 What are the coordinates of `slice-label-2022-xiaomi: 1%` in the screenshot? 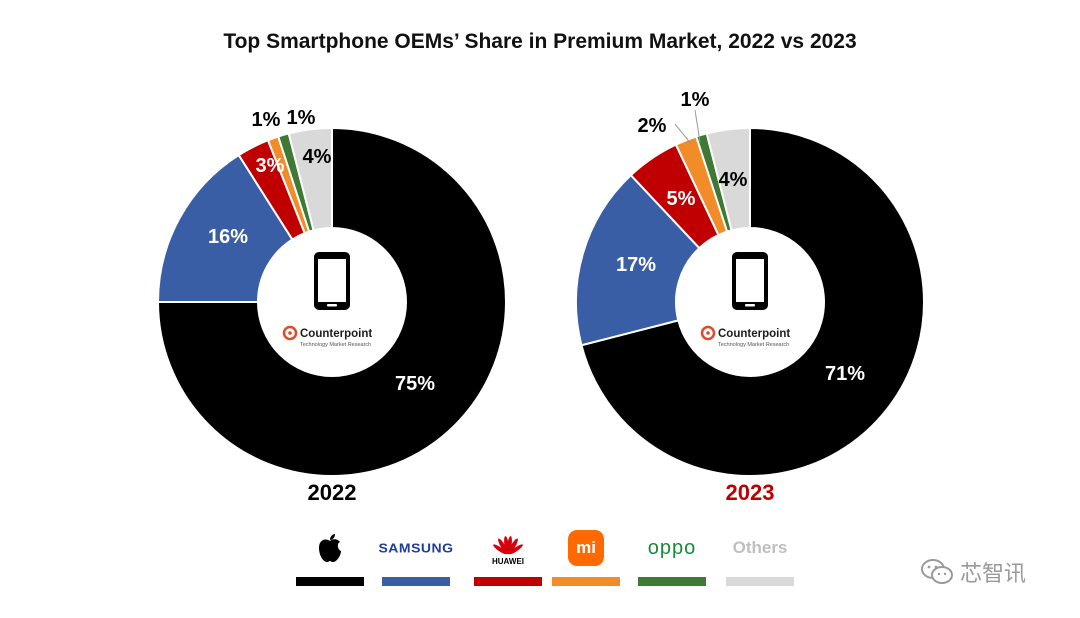 It's located at (266, 120).